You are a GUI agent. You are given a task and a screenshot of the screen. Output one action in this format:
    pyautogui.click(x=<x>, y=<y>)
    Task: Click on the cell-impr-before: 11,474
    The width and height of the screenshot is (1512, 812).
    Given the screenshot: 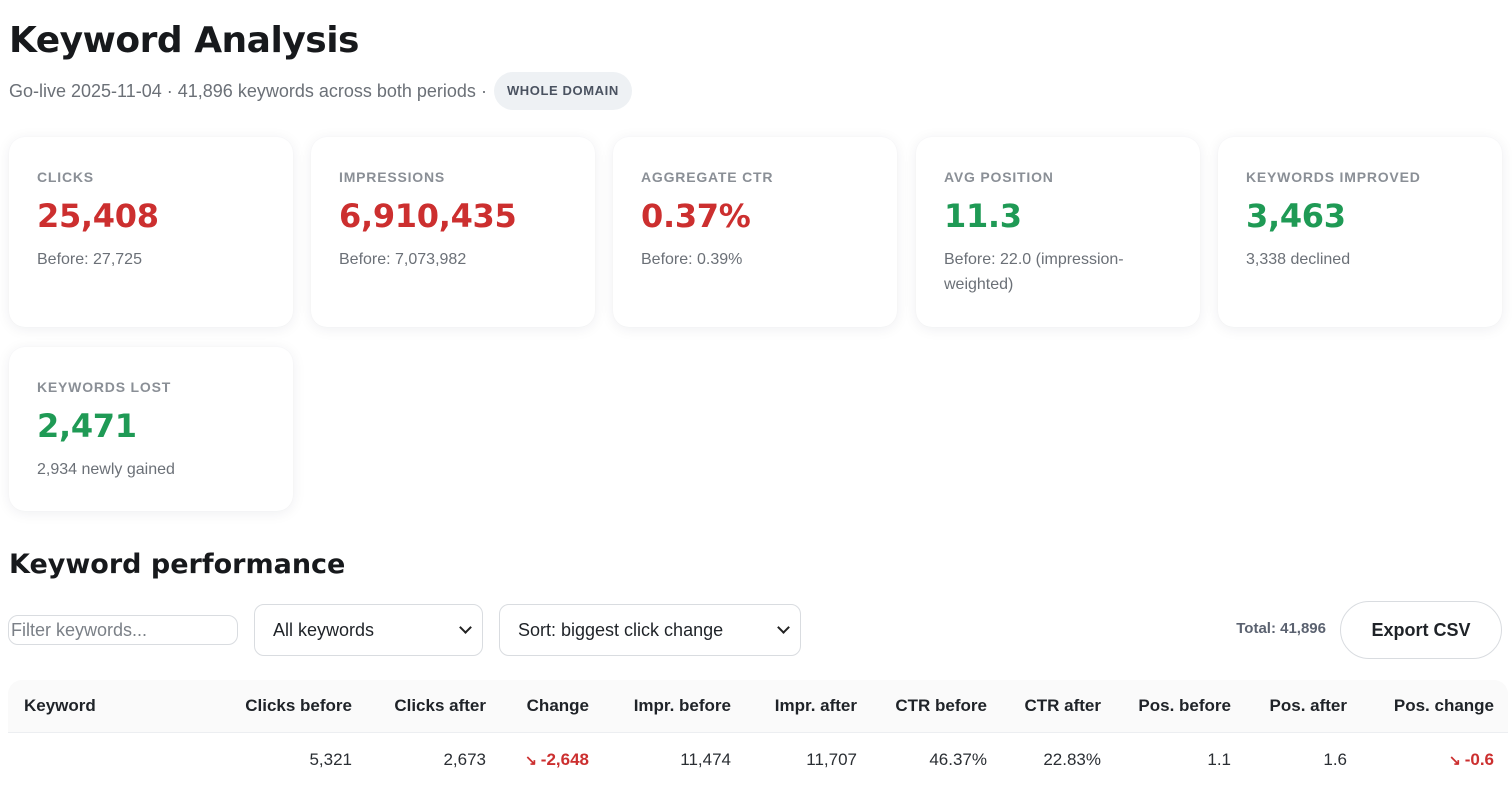 What is the action you would take?
    pyautogui.click(x=705, y=760)
    